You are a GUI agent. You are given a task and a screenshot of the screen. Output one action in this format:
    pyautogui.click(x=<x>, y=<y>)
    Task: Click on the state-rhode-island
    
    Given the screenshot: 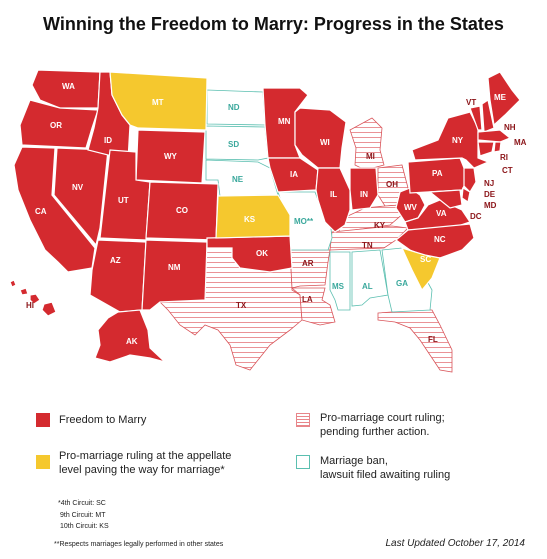 What is the action you would take?
    pyautogui.click(x=497, y=147)
    